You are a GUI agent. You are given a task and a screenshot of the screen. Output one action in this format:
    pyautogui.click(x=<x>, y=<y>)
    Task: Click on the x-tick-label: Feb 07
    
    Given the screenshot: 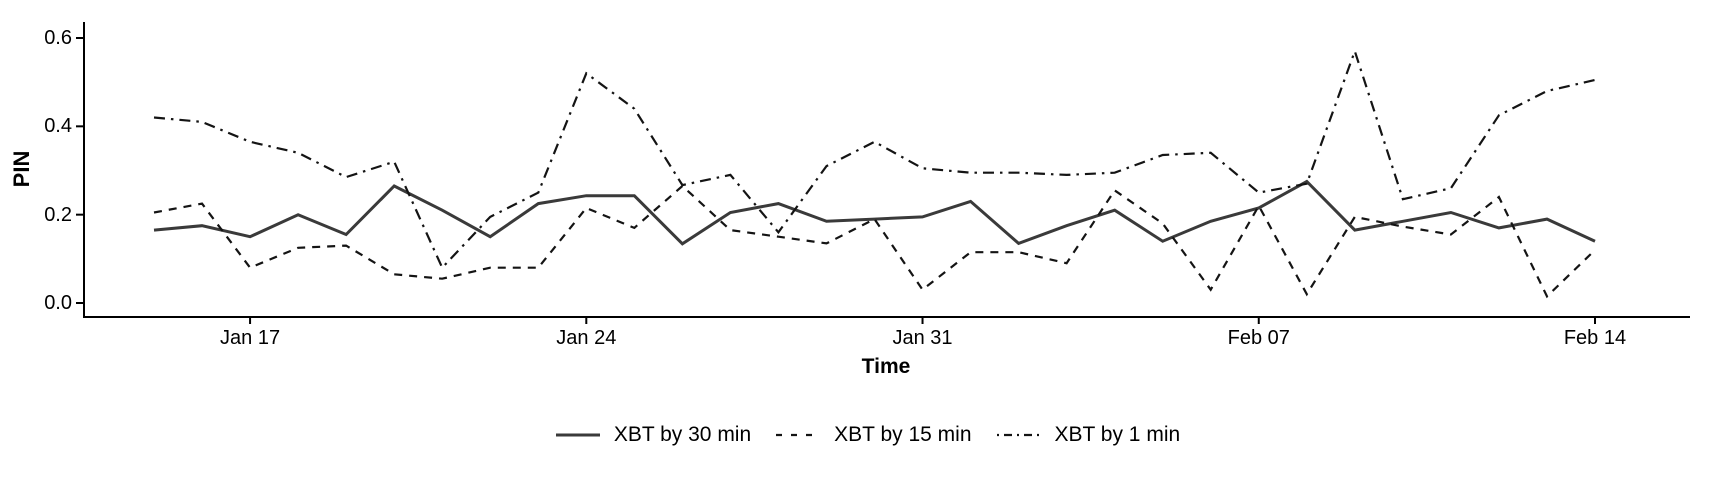 What is the action you would take?
    pyautogui.click(x=1258, y=338)
    